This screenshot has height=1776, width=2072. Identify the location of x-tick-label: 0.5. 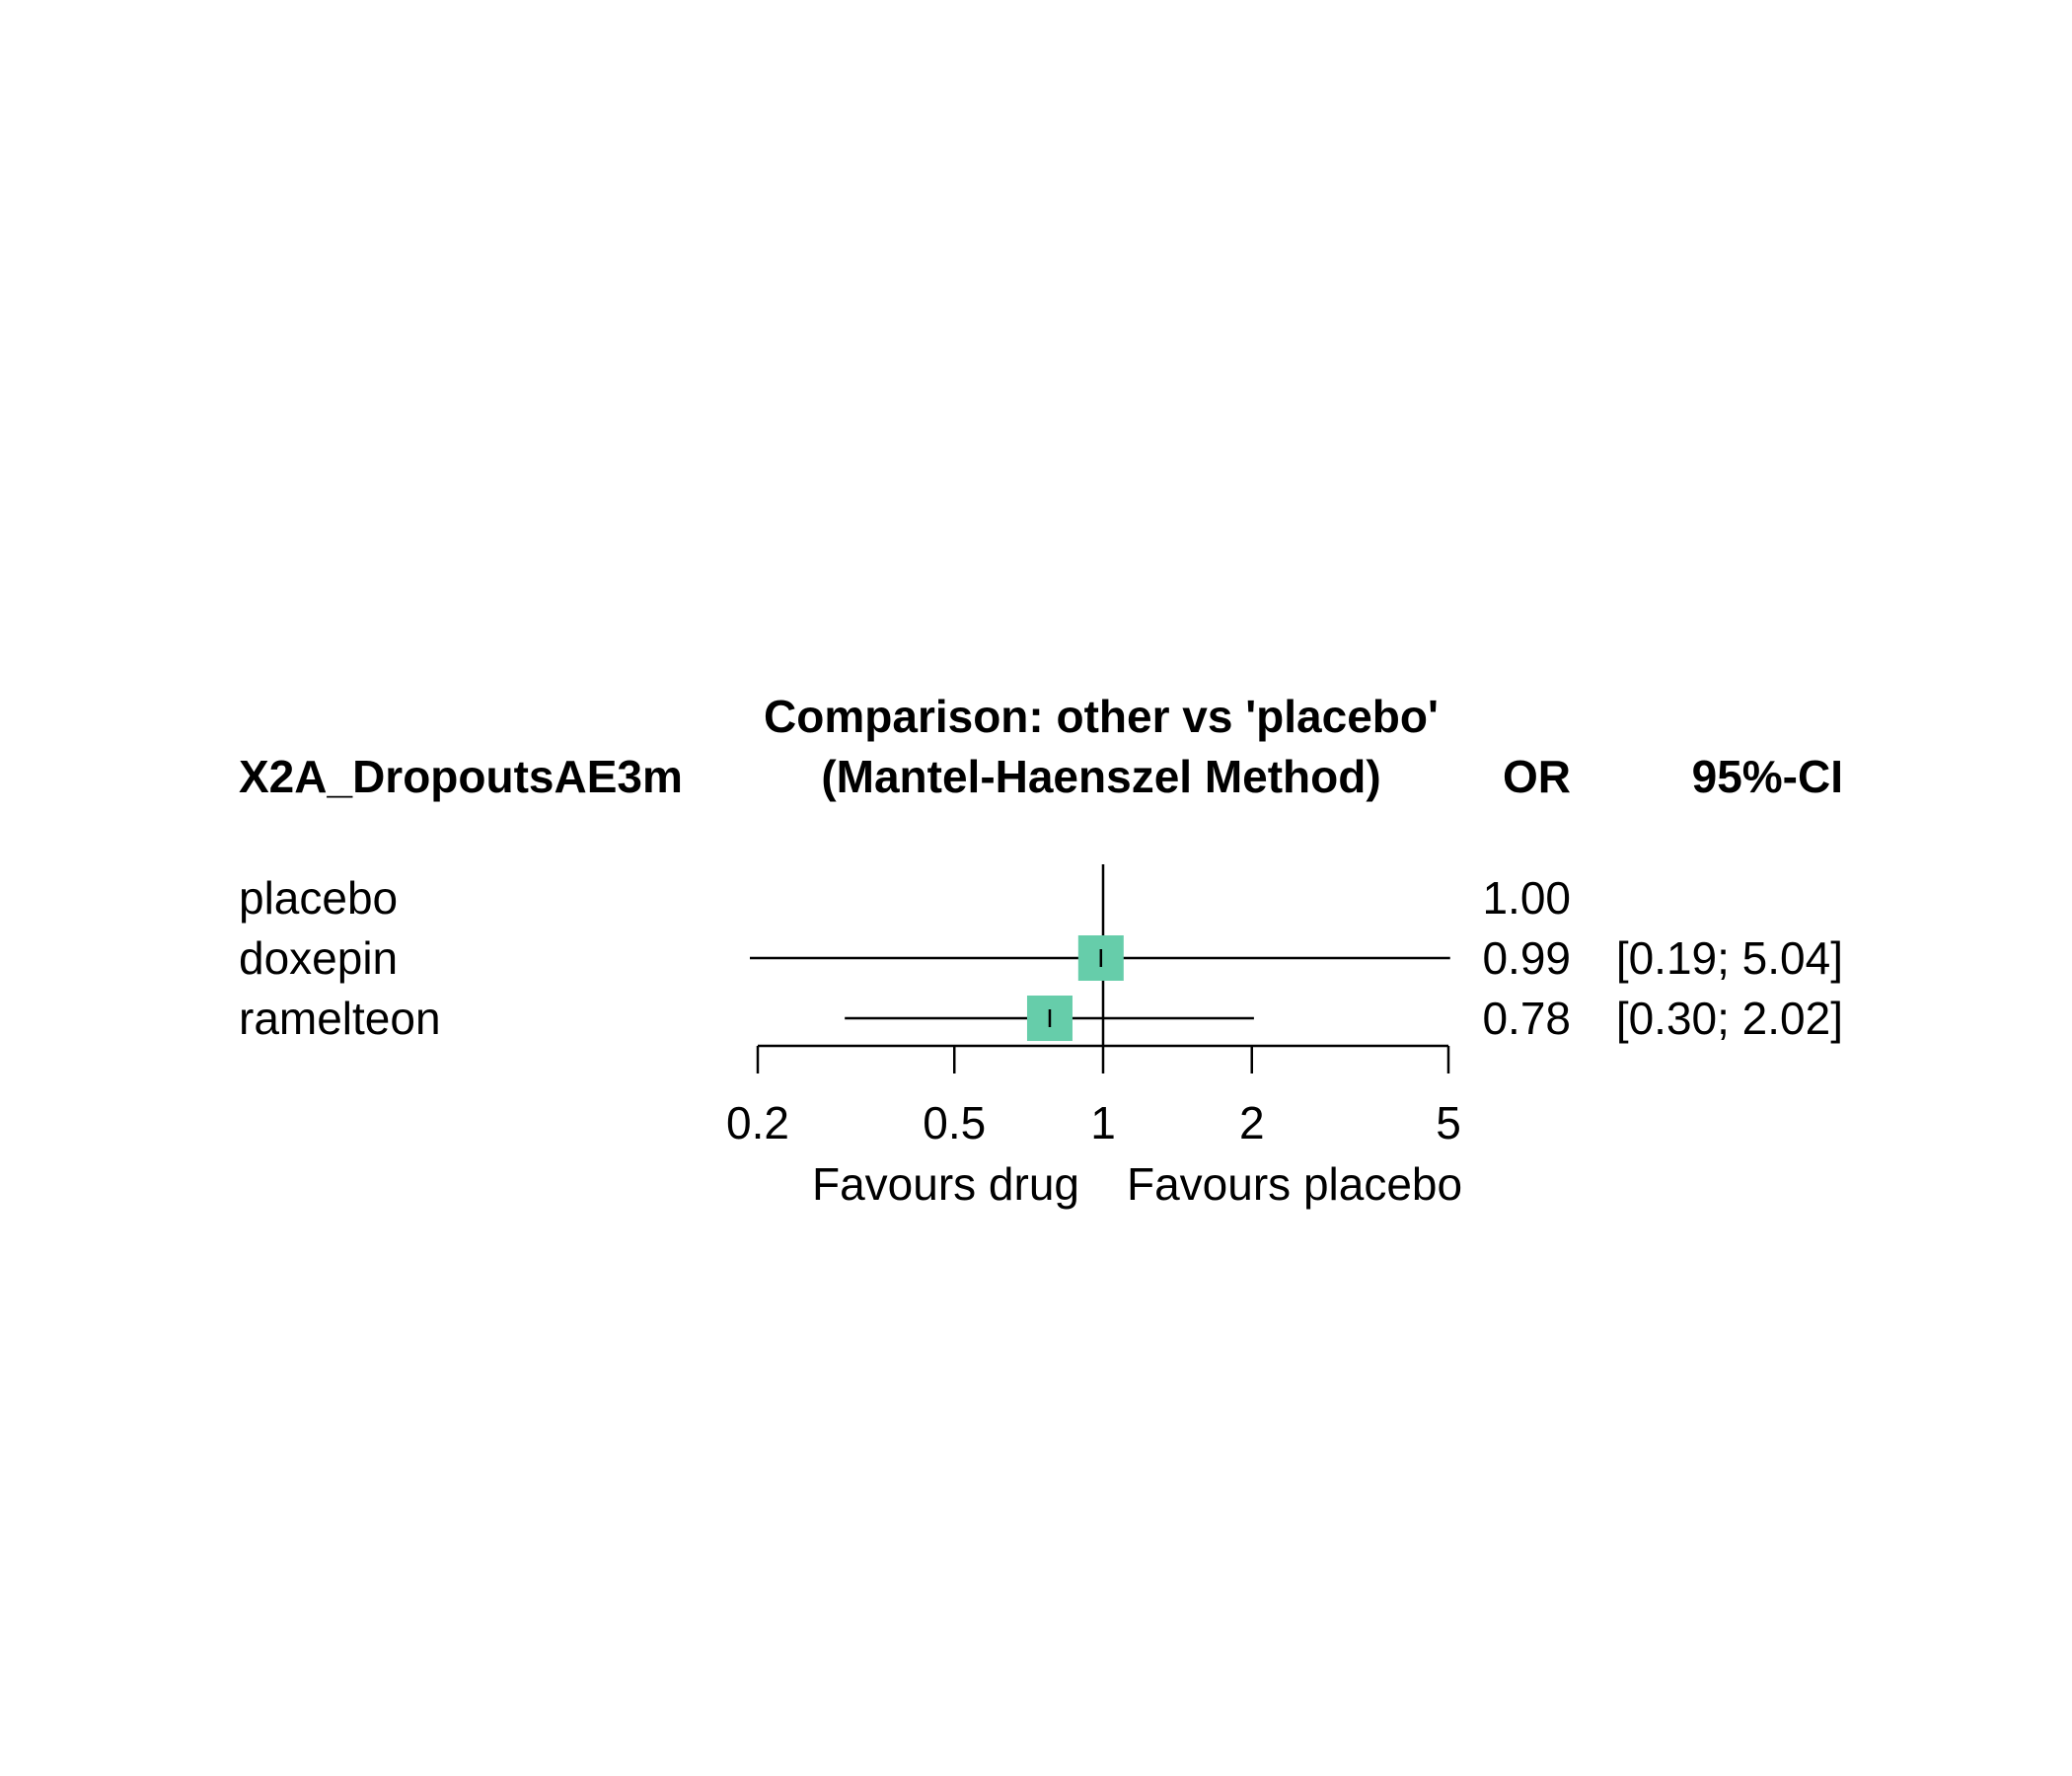
(955, 1122).